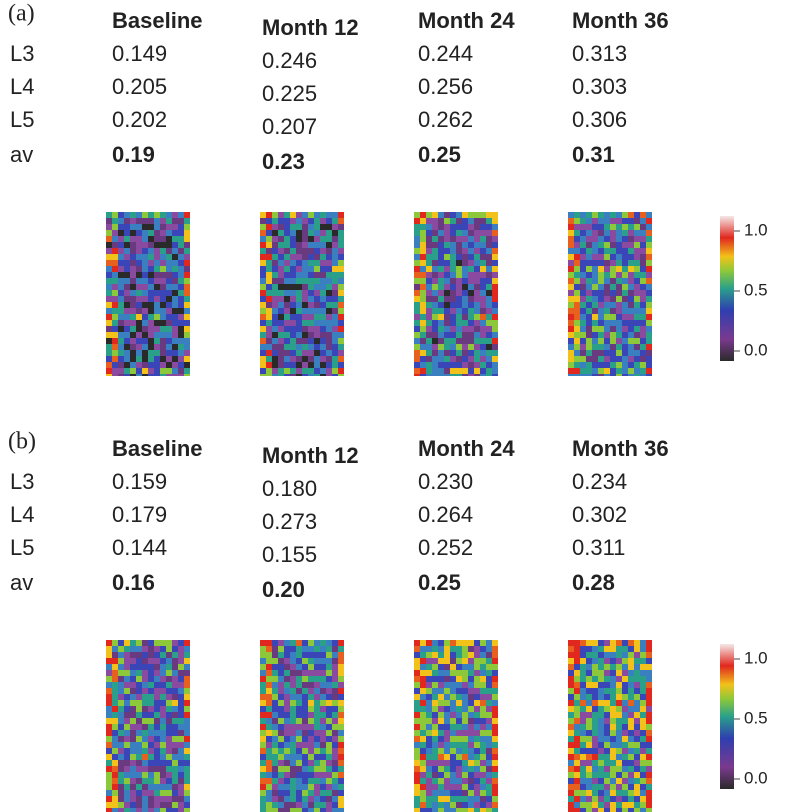 The image size is (791, 812). I want to click on colorbar, so click(727, 288).